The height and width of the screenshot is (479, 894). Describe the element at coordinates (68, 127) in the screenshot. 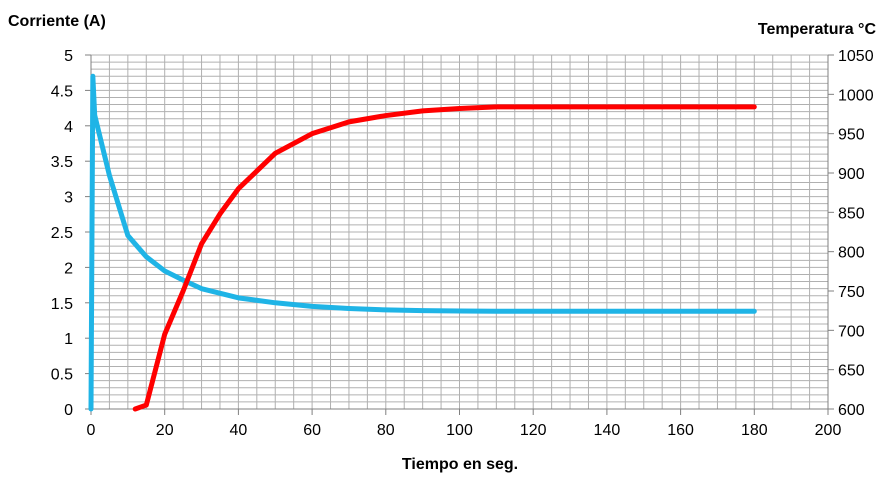

I see `y-left-tick-label: 4` at that location.